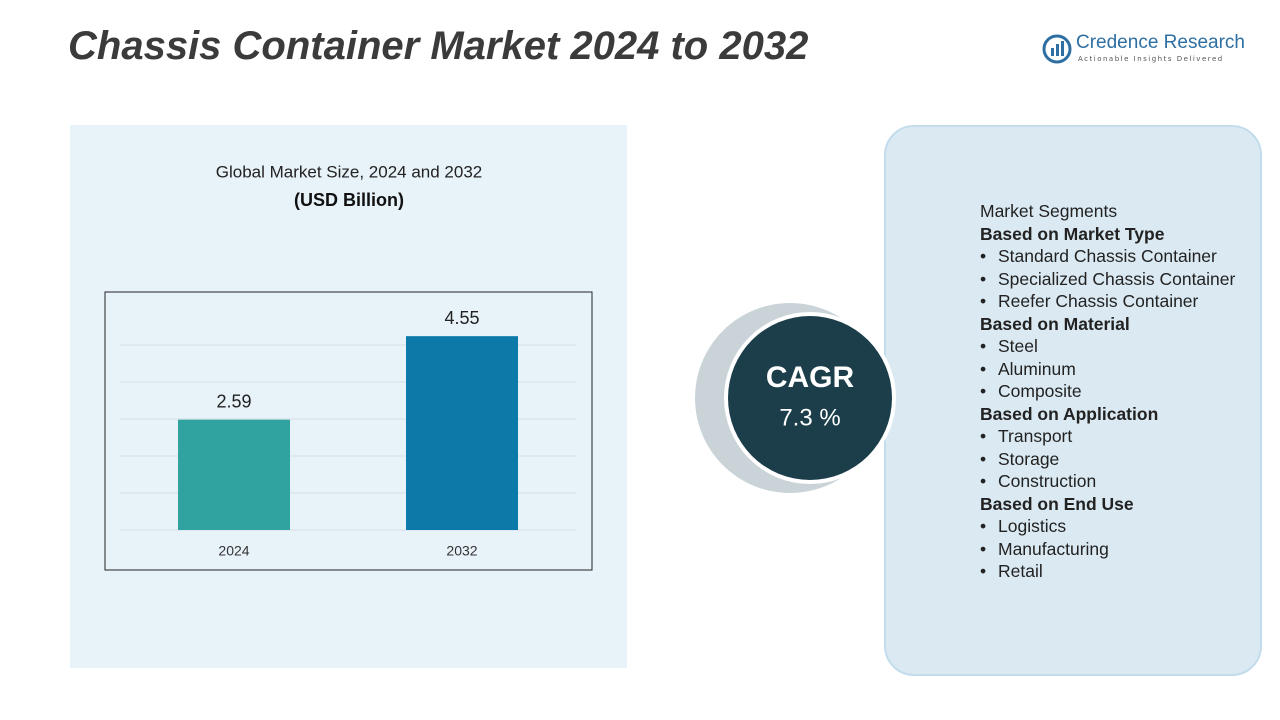  I want to click on segment-item: Reefer Chassis Container, so click(1119, 301).